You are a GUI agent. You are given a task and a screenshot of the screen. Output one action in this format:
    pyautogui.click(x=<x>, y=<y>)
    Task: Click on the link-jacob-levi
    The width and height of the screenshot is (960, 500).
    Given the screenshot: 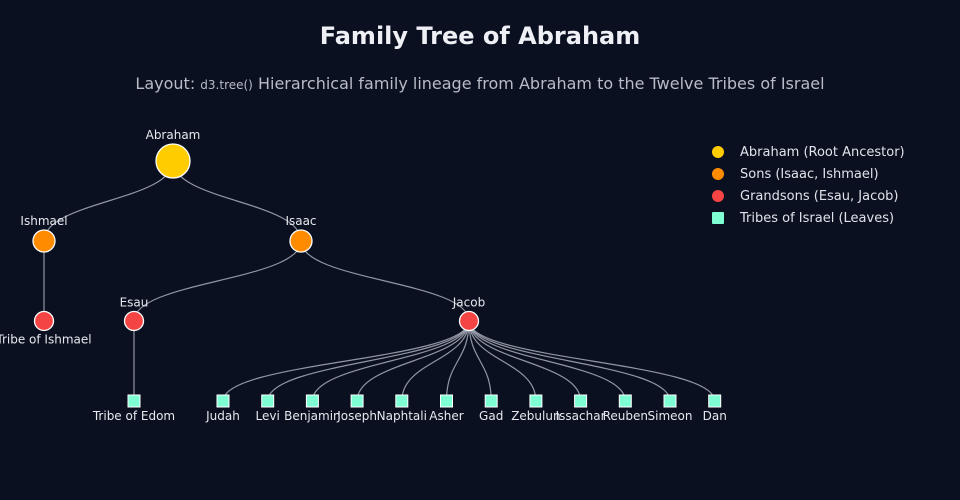 What is the action you would take?
    pyautogui.click(x=368, y=361)
    